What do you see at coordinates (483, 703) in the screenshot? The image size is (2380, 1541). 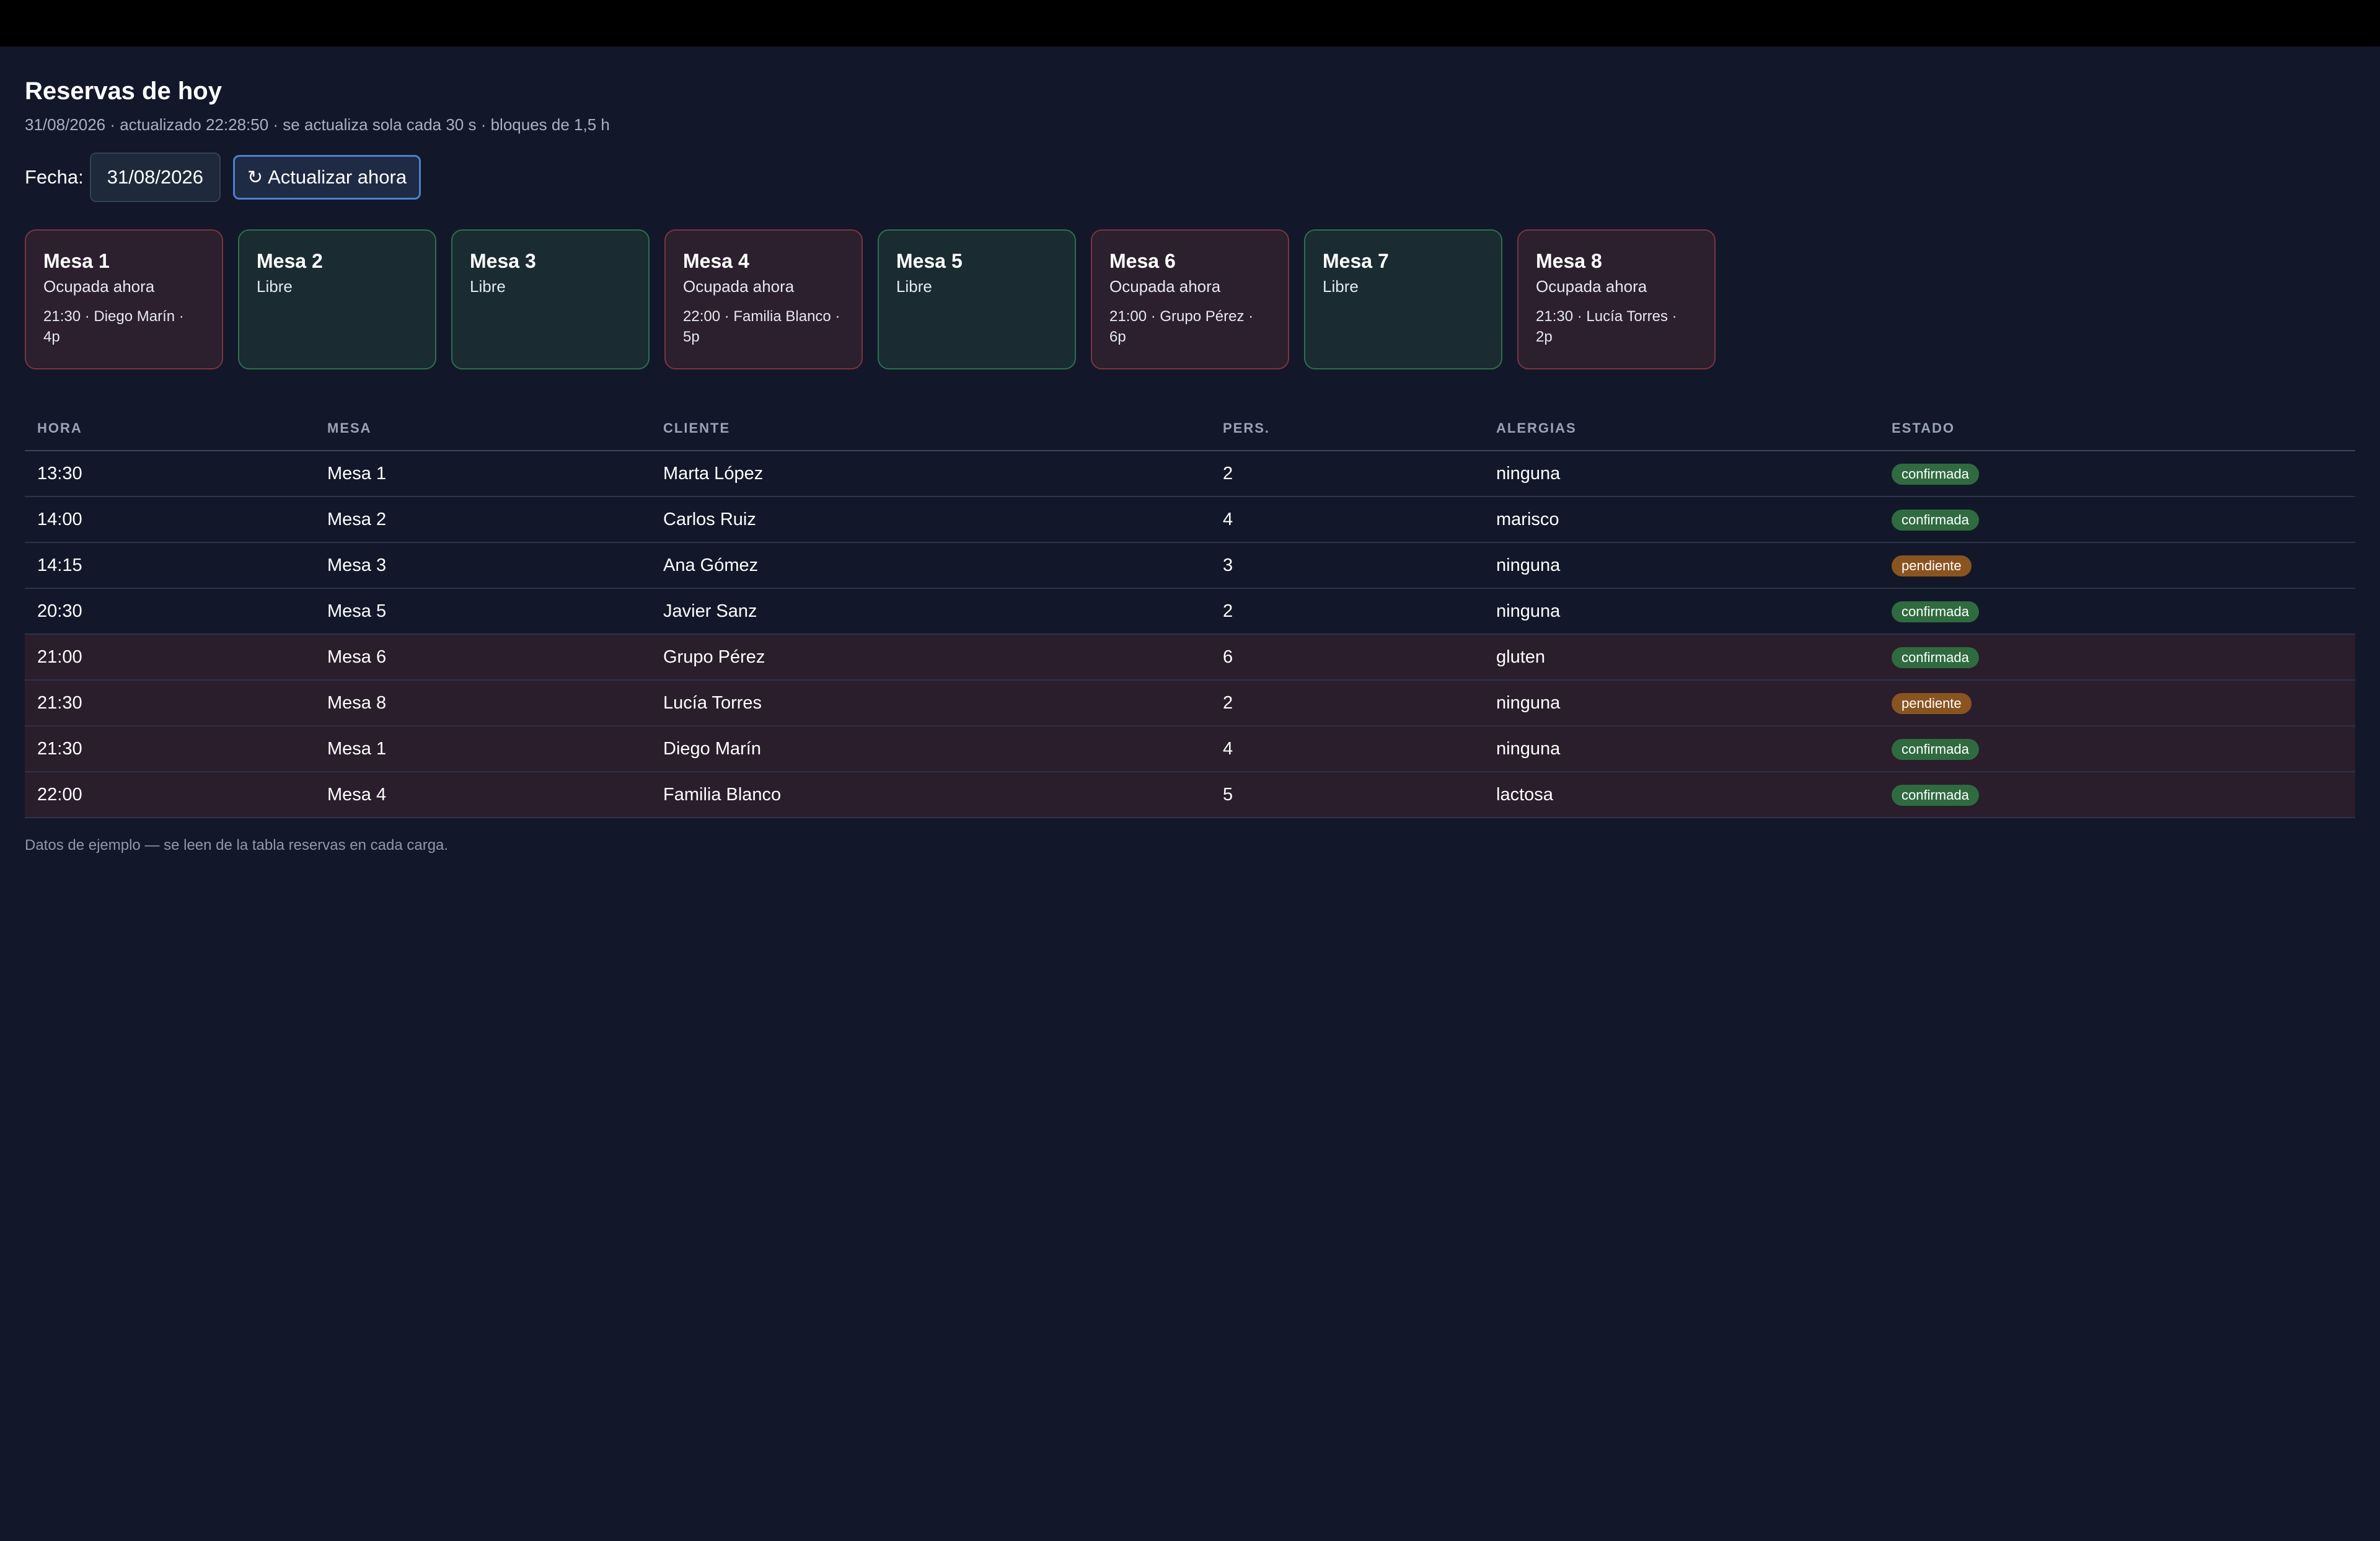 I see `cell-mesa: Mesa 8` at bounding box center [483, 703].